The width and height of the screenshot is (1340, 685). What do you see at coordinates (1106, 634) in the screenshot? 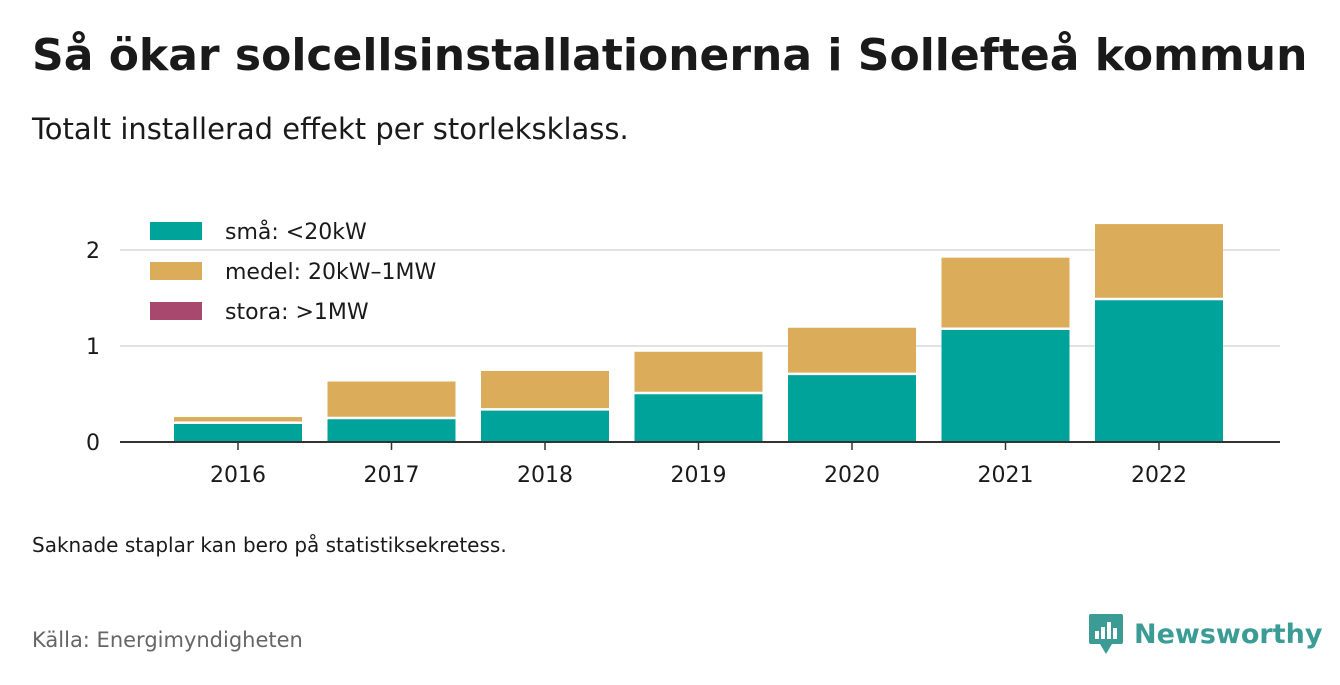
I see `newsworthy-logo-icon` at bounding box center [1106, 634].